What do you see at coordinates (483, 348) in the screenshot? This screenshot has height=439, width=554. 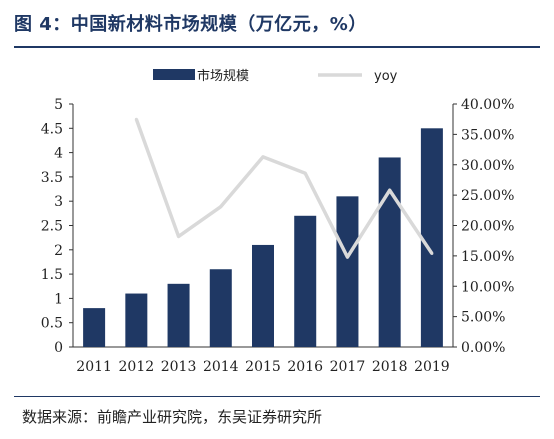 I see `y-right-tick-label: 0.00%` at bounding box center [483, 348].